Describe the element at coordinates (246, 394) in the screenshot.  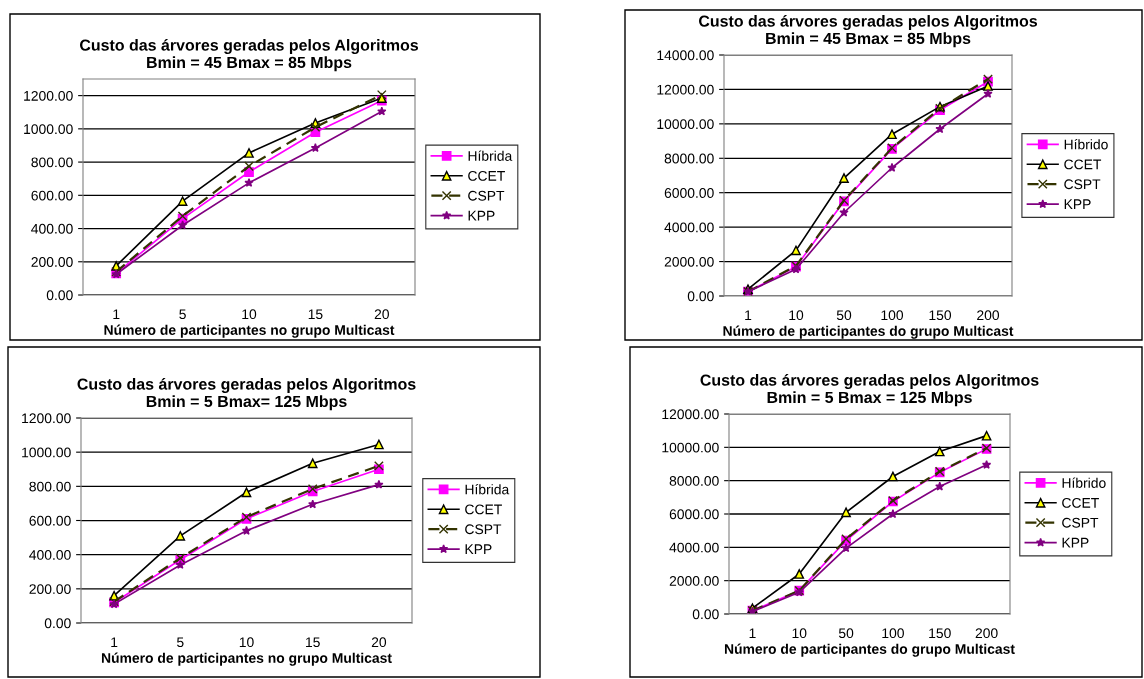
I see `chart-title: Custo das árvores geradas pelos Algoritmos Bmin = 5 Bmax= 125 Mbps` at that location.